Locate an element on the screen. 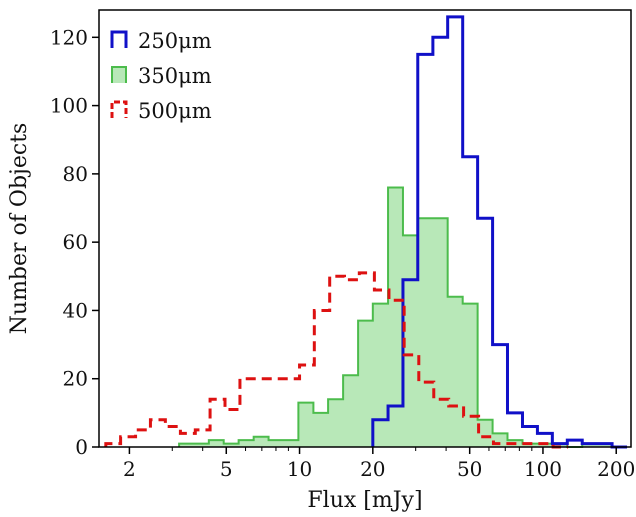  x-tick-label-100: 100 is located at coordinates (543, 469).